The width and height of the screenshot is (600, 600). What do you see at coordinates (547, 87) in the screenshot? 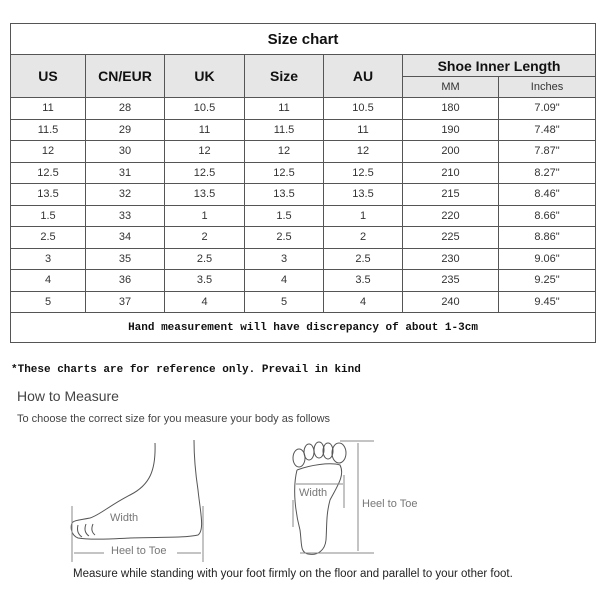
I see `header-inches: Inches` at bounding box center [547, 87].